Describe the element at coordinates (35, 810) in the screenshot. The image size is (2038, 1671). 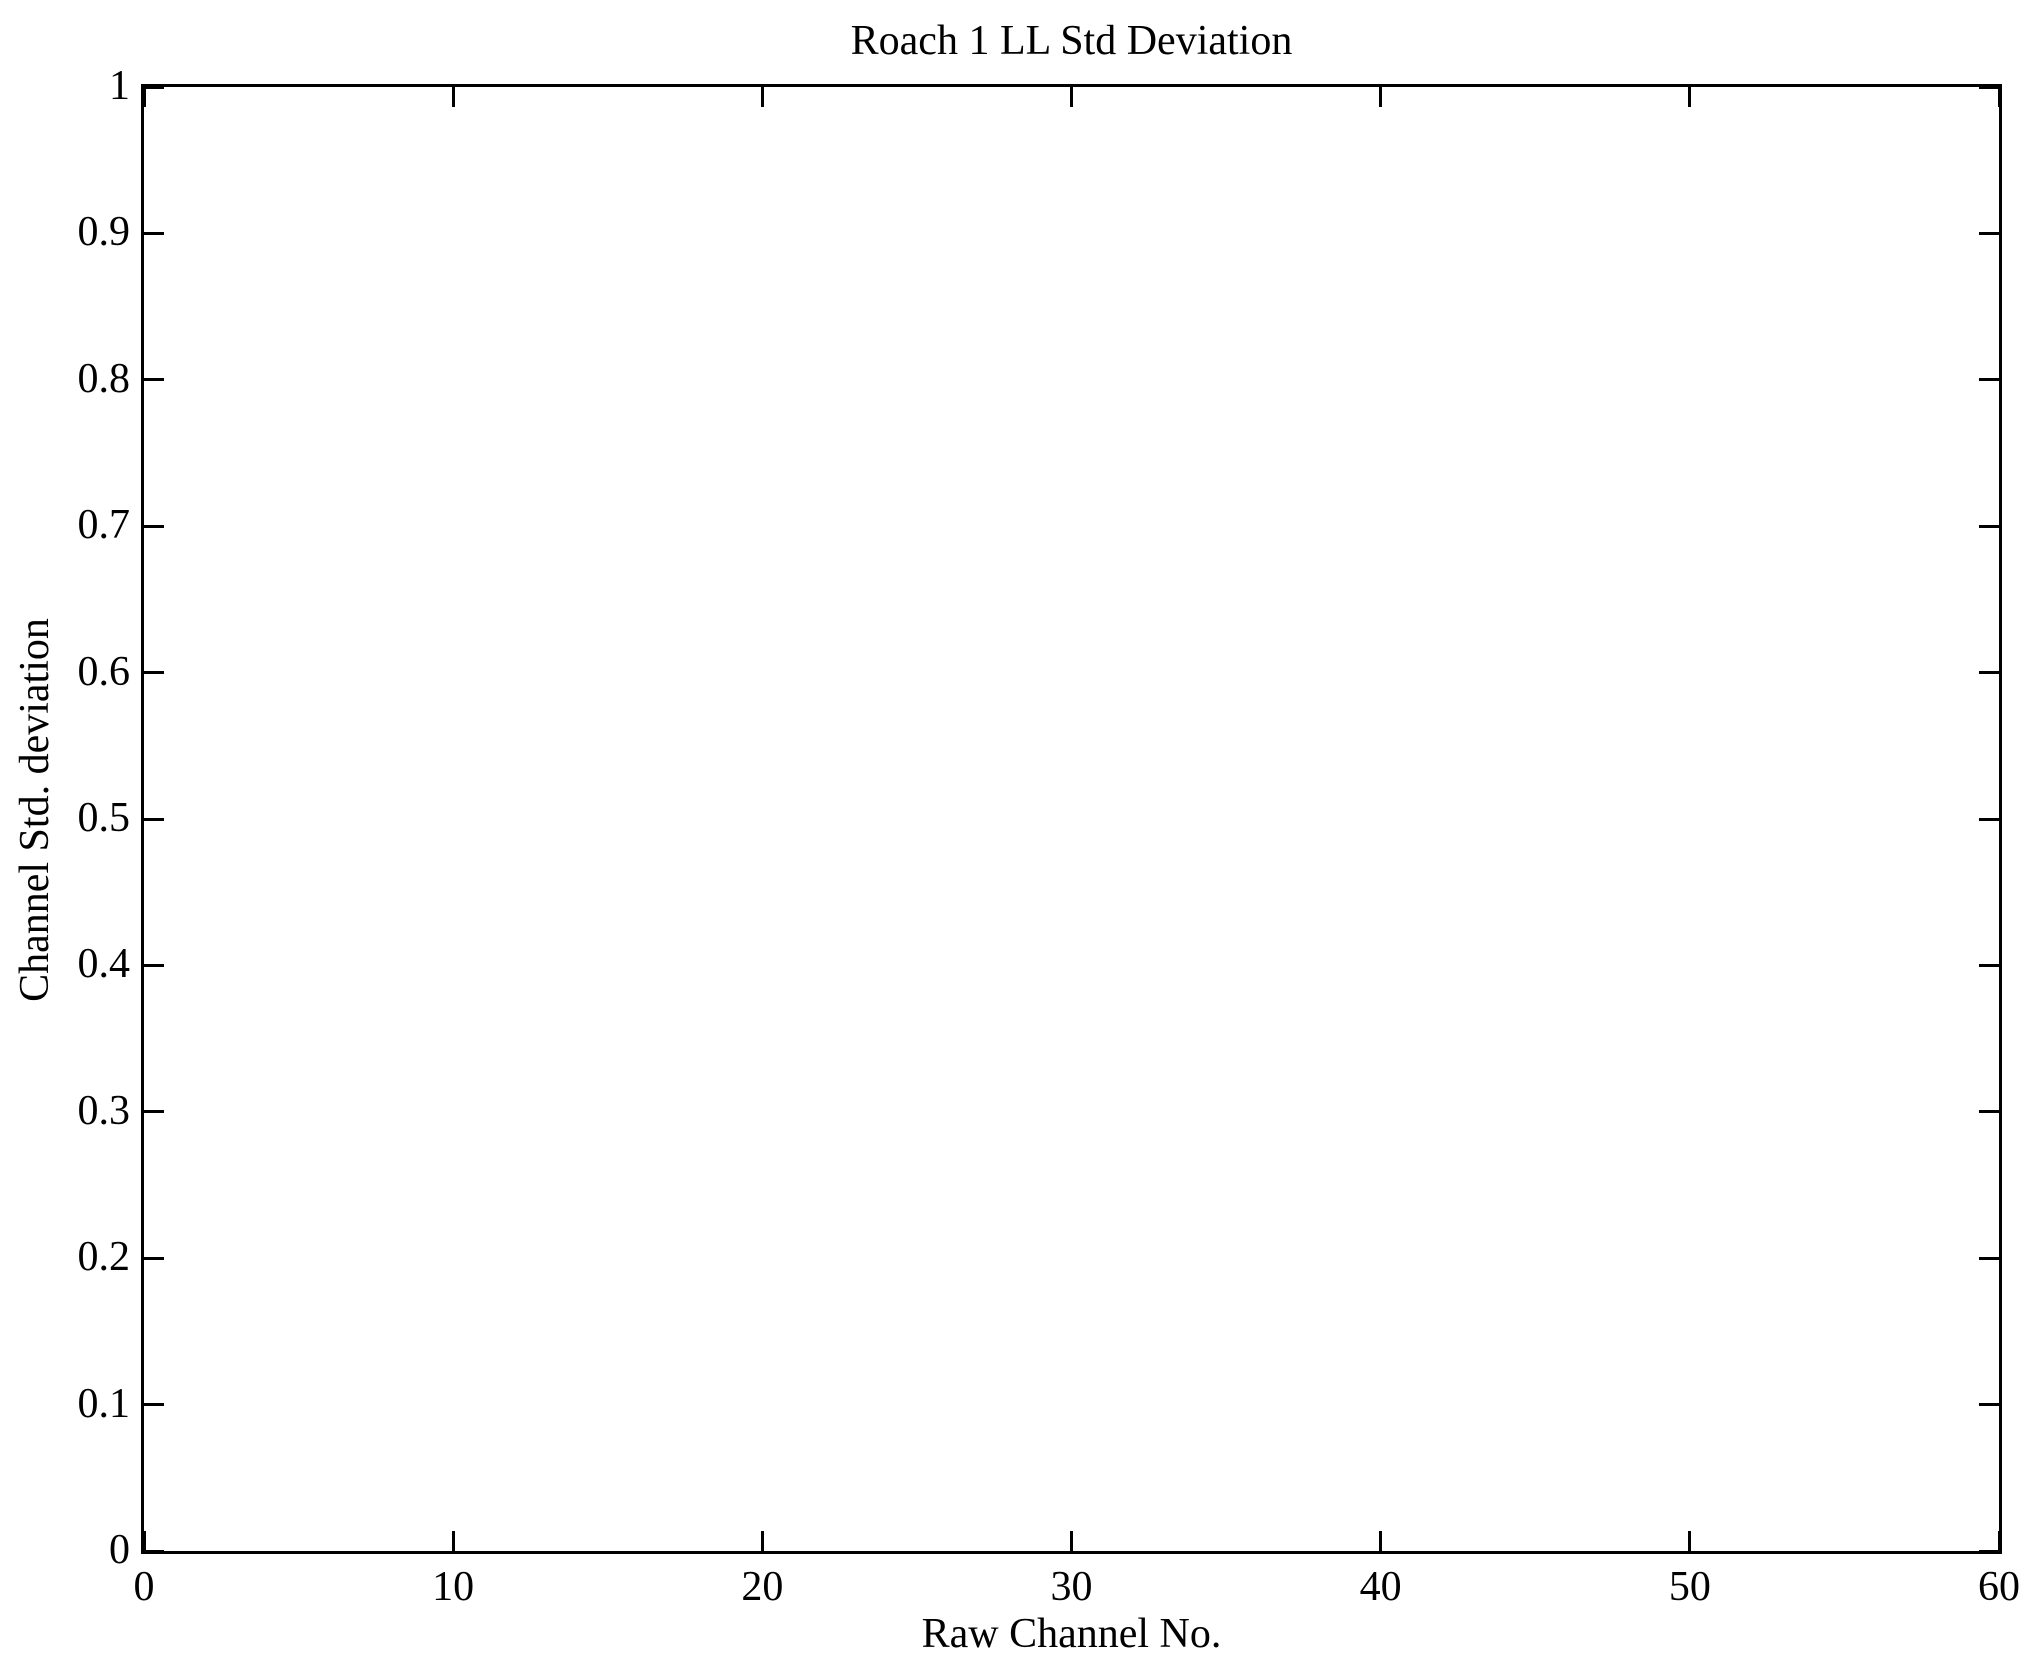
I see `y-axis-label: Channel Std. deviation` at that location.